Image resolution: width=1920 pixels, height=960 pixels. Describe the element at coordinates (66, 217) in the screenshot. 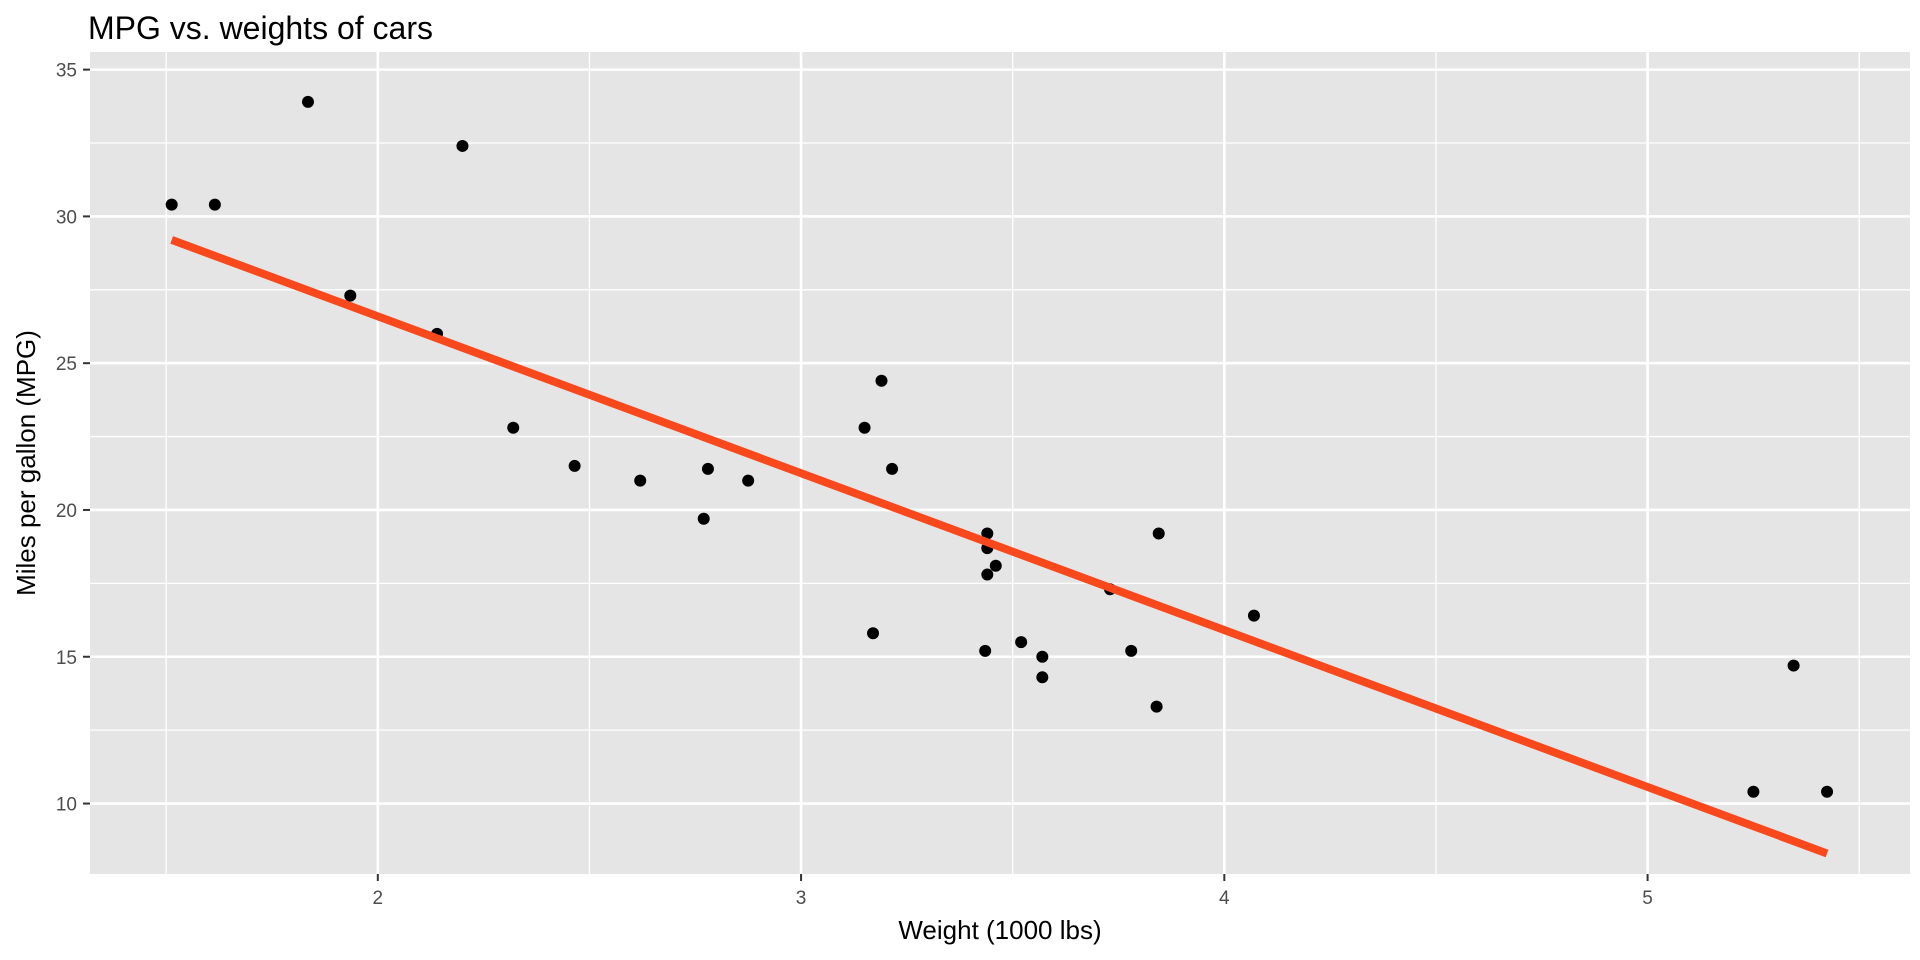

I see `y-tick-label: 30` at that location.